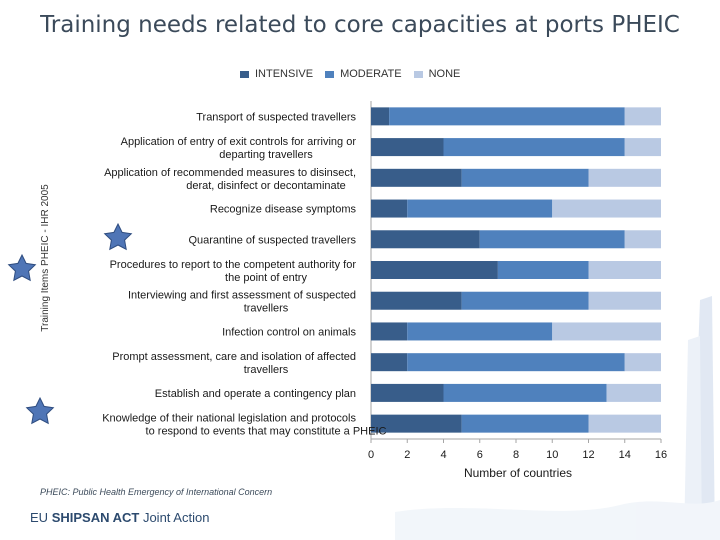  What do you see at coordinates (444, 74) in the screenshot?
I see `legend-label-none: NONE` at bounding box center [444, 74].